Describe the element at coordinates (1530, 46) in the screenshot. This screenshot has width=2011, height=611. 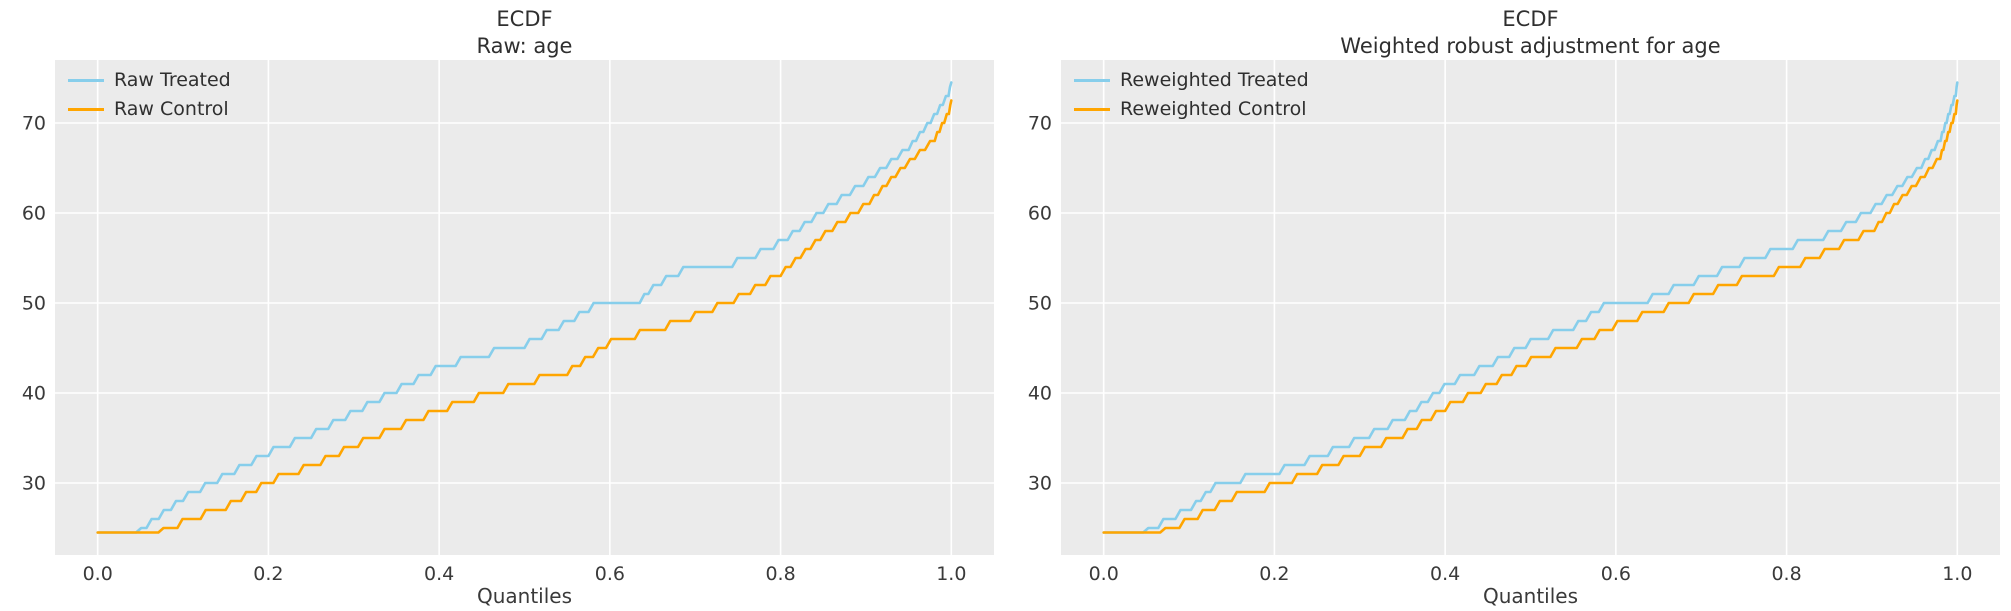
I see `chart-title-line2: Weighted robust adjustment for age` at that location.